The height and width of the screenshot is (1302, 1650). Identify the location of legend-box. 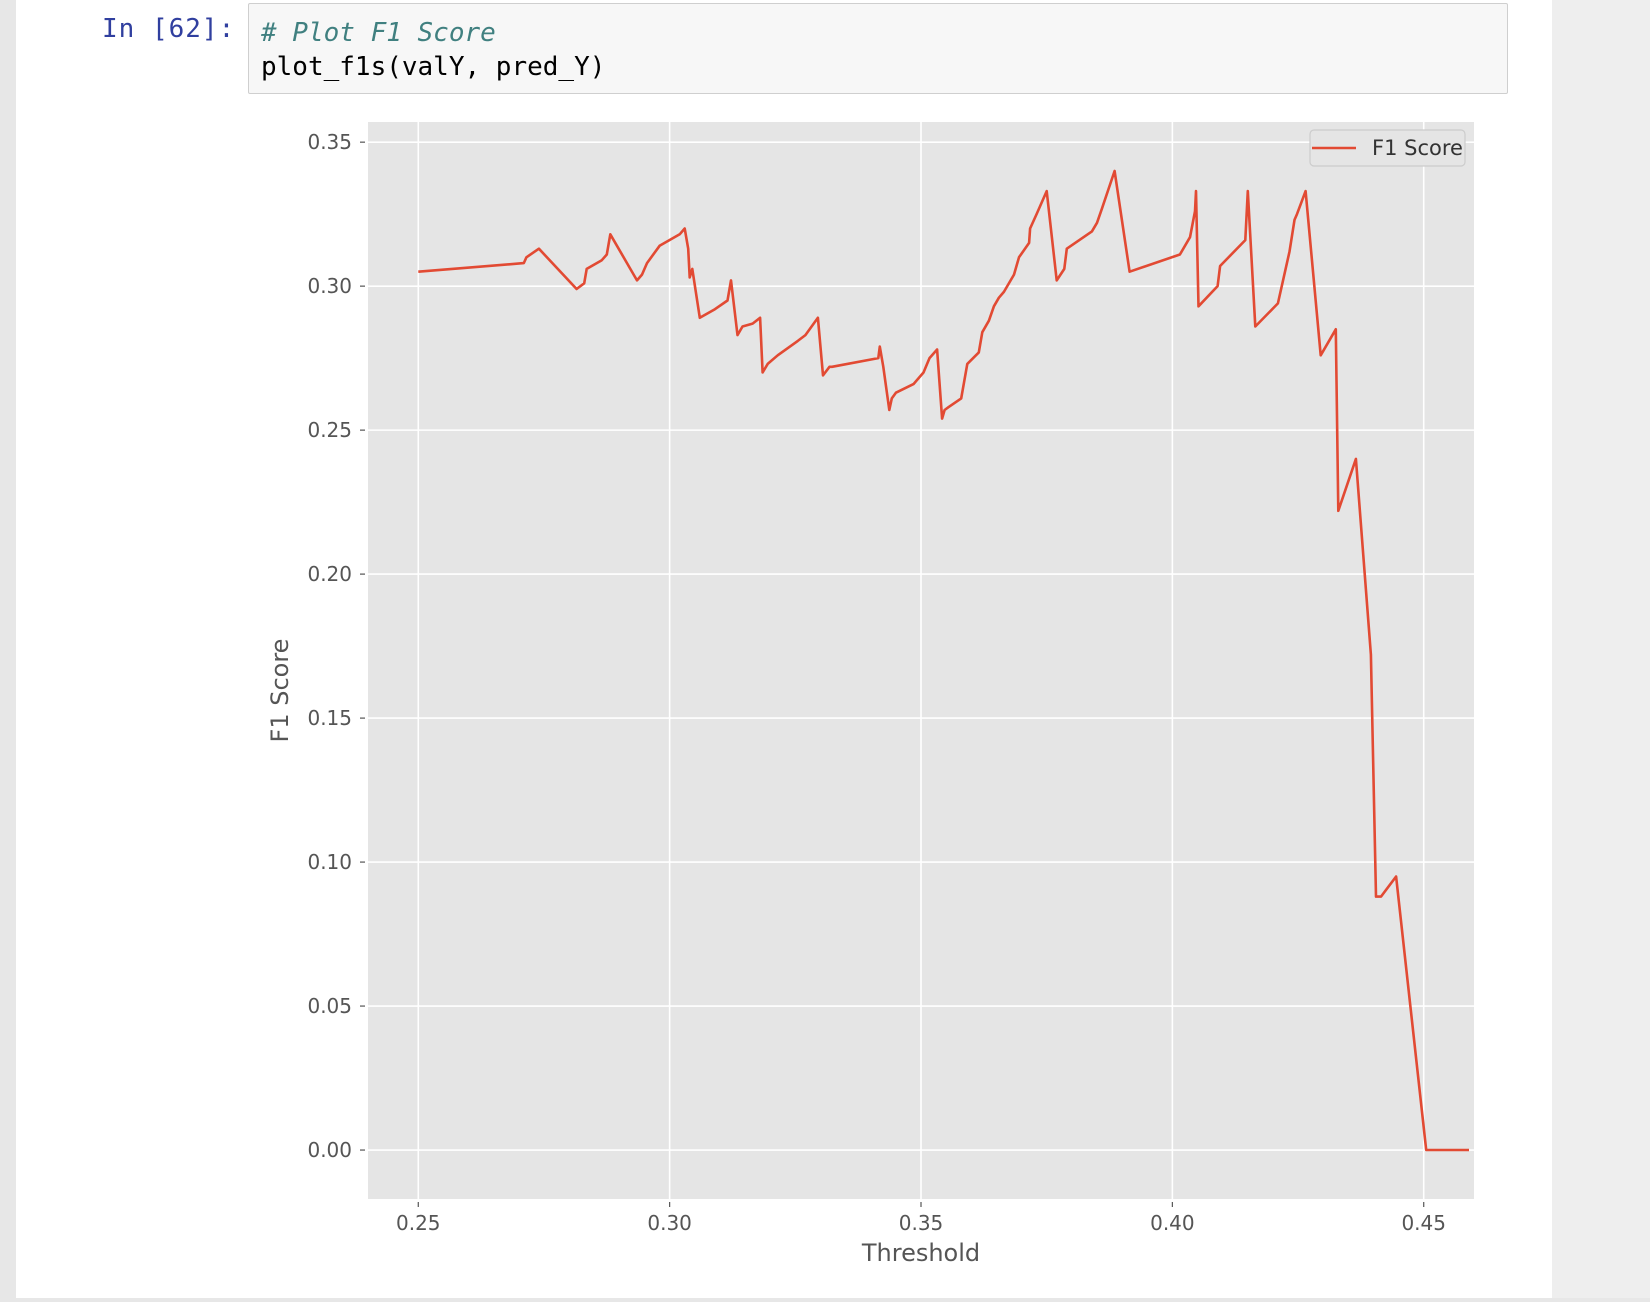
(1387, 148).